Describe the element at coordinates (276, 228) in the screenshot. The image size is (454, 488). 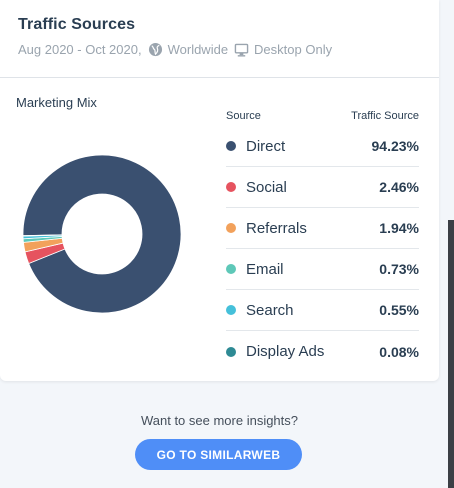
I see `source-name: Referrals` at that location.